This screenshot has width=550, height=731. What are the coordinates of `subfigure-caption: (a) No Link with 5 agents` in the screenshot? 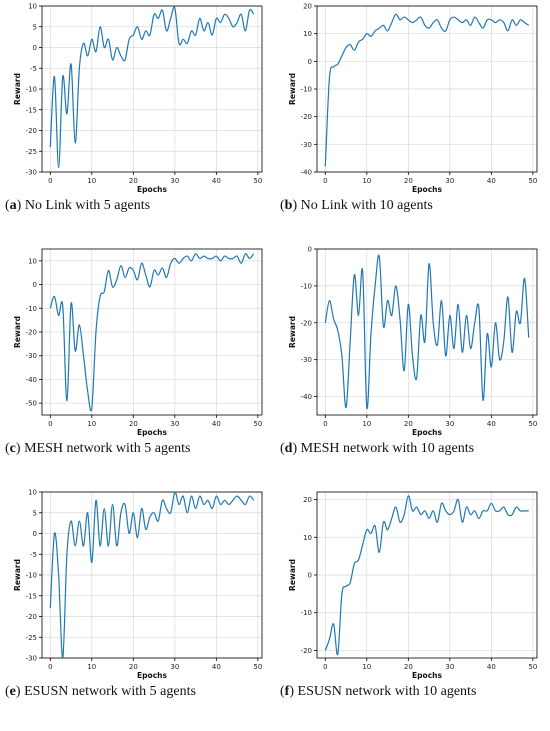 It's located at (77, 206).